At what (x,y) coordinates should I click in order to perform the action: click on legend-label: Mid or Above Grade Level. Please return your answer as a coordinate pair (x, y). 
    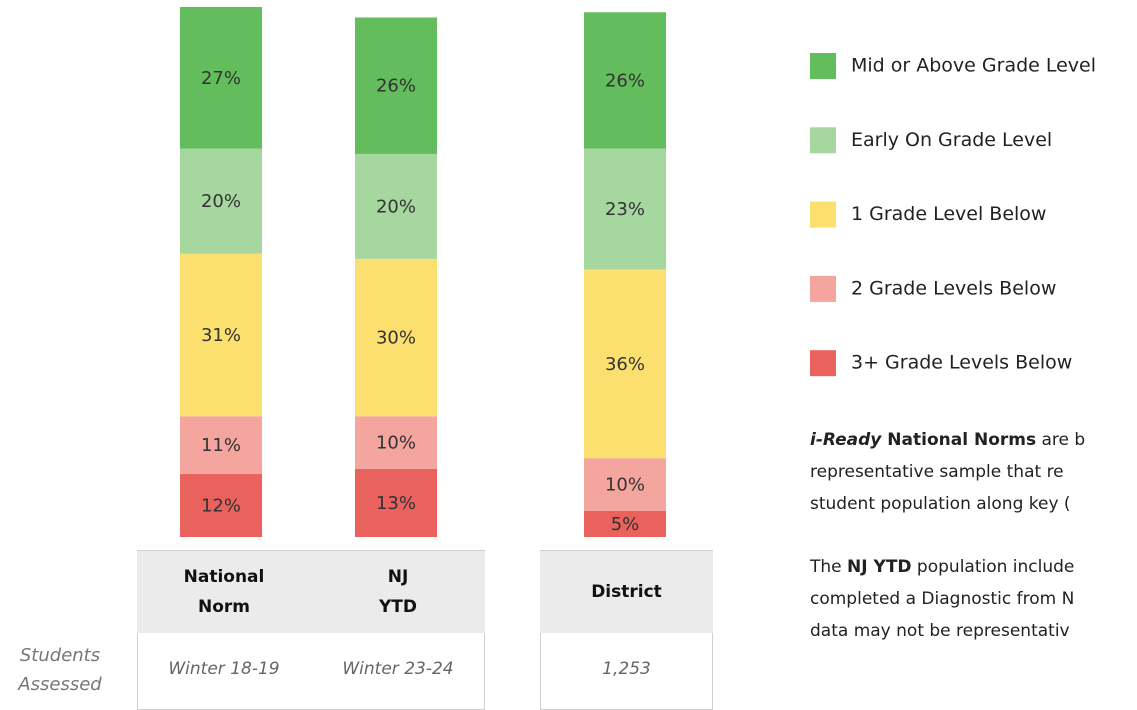
    Looking at the image, I should click on (973, 66).